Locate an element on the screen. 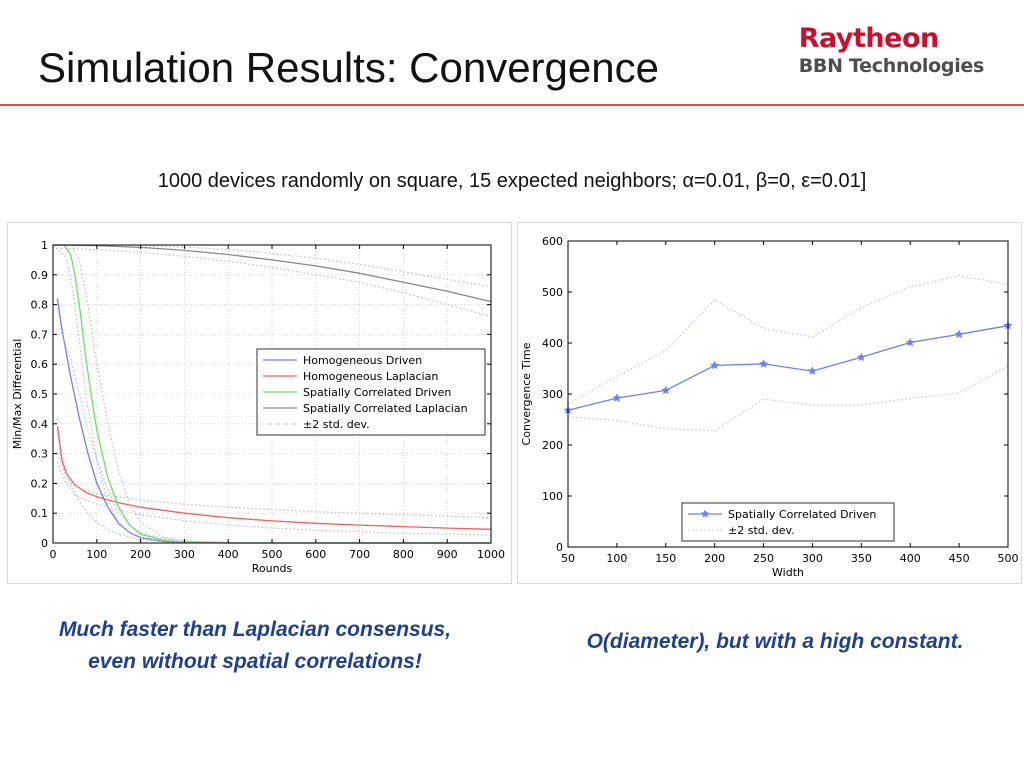 This screenshot has width=1024, height=768. right-chart-y-tick-label-1: 100 is located at coordinates (552, 496).